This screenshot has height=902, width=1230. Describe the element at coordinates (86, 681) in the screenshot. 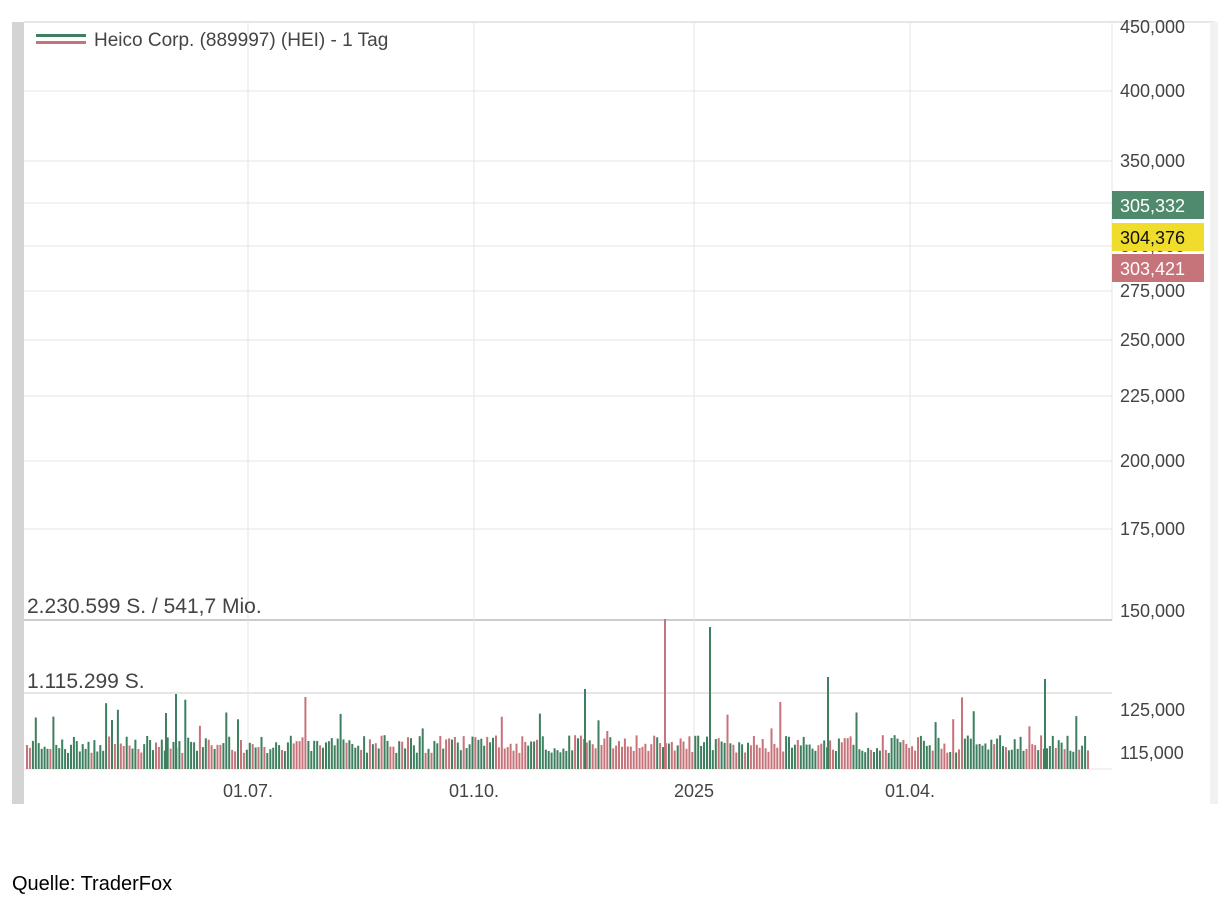

I see `volume-half-label: 1.115.299 S.` at that location.